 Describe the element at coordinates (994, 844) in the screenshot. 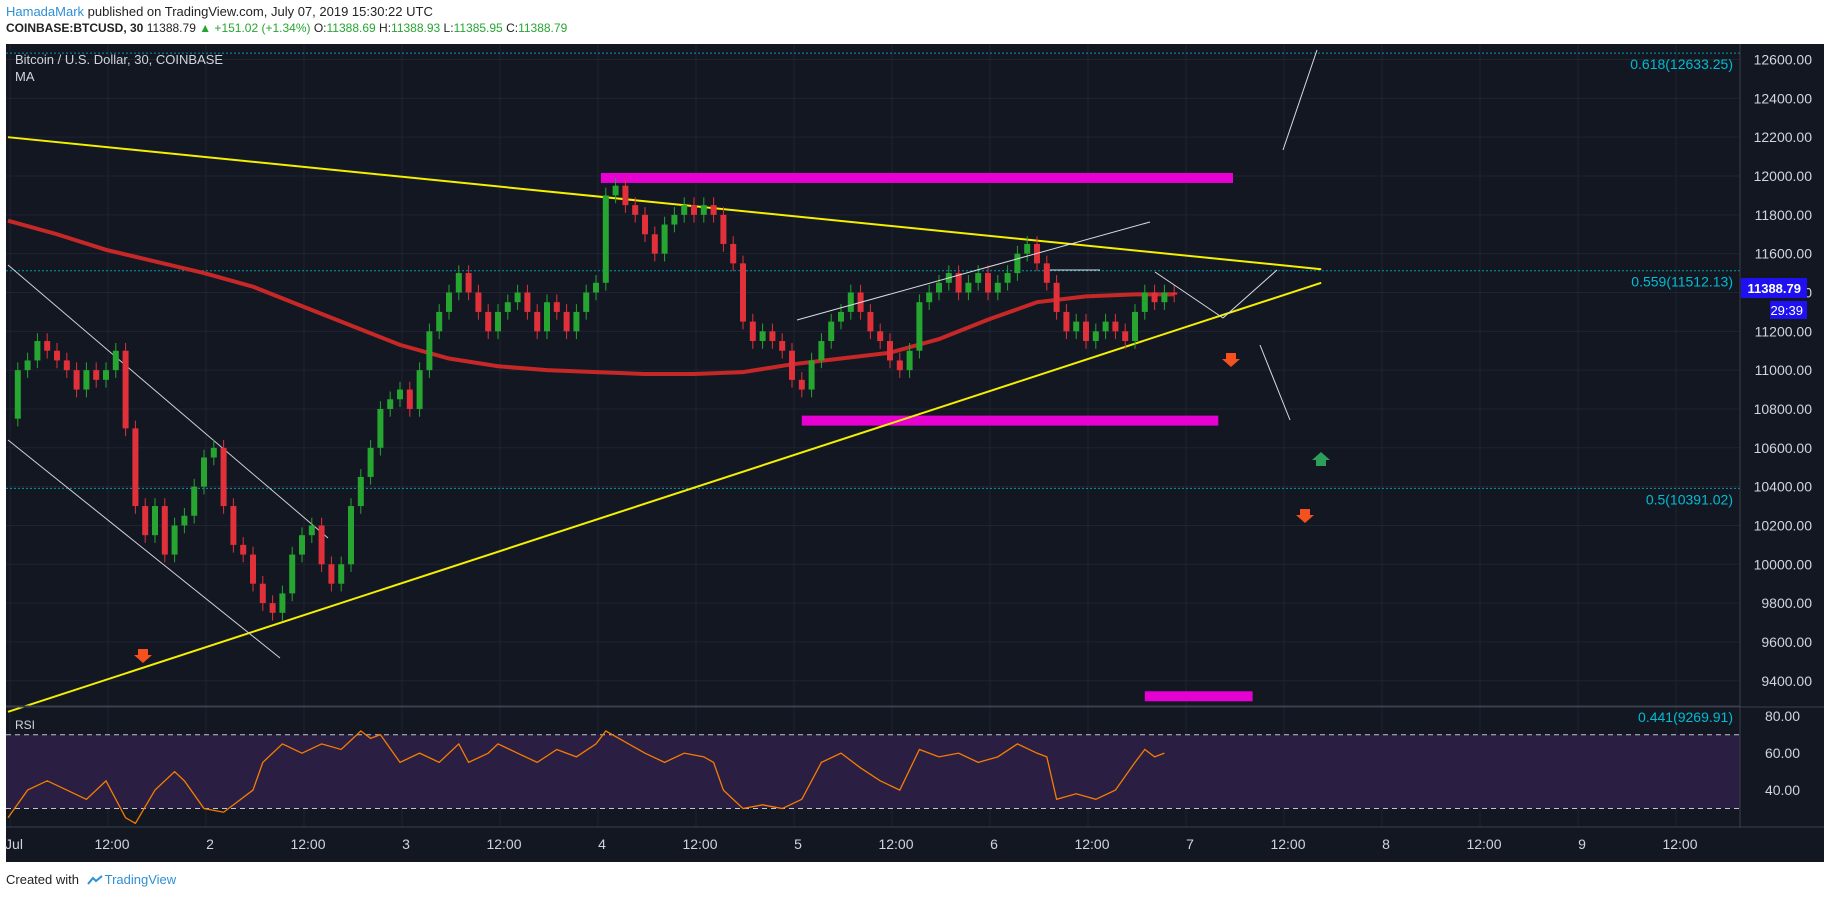

I see `time-tick-label: 6` at that location.